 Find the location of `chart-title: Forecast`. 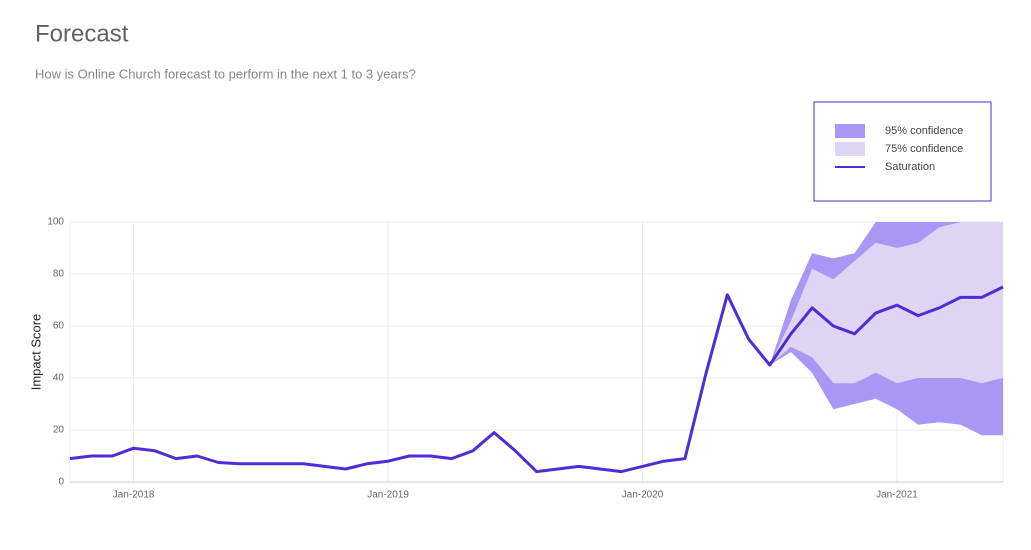

chart-title: Forecast is located at coordinates (82, 33).